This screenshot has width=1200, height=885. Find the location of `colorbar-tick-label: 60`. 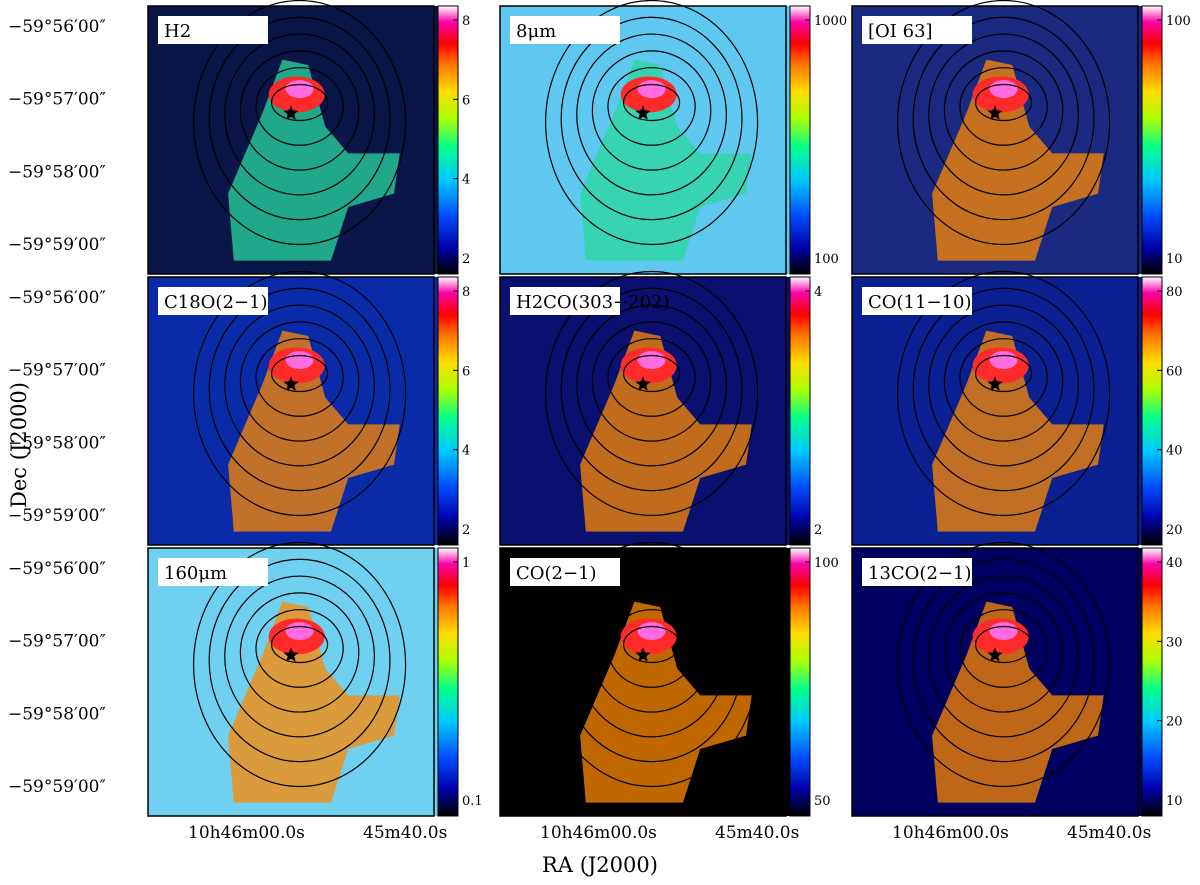

colorbar-tick-label: 60 is located at coordinates (1174, 371).